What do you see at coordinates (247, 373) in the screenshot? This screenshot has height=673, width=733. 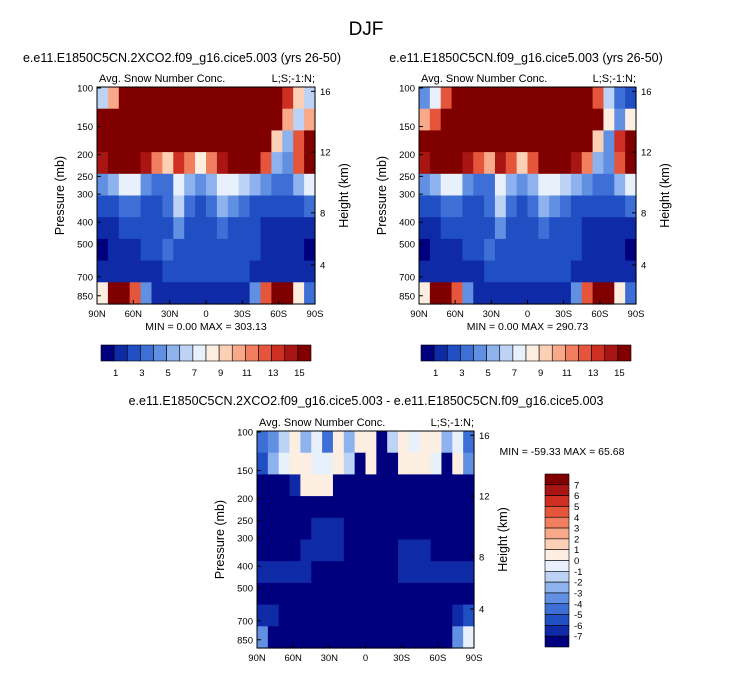 I see `colorbar-label: 11` at bounding box center [247, 373].